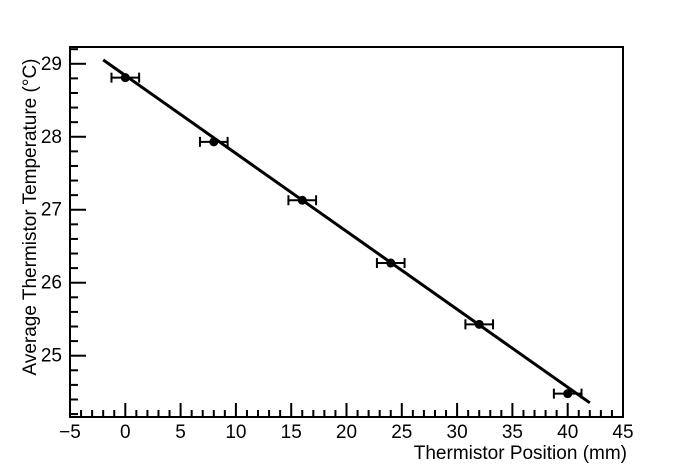 Image resolution: width=696 pixels, height=472 pixels. Describe the element at coordinates (51, 210) in the screenshot. I see `y-tick-label: 27` at that location.